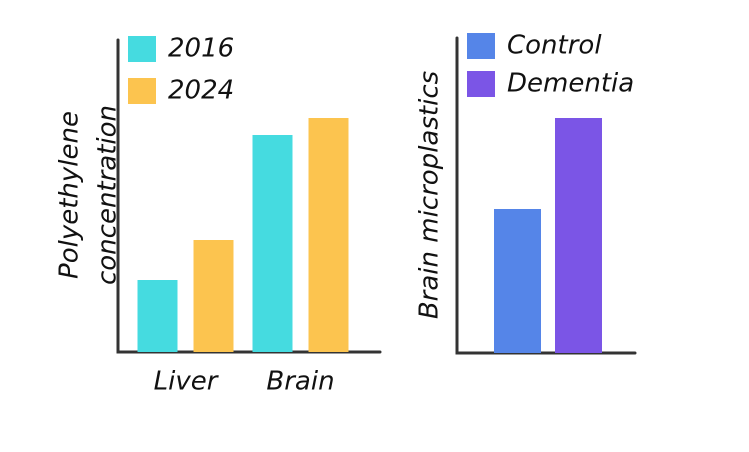 This screenshot has height=452, width=749. I want to click on y-axis-label-line: Brain microplastics, so click(430, 195).